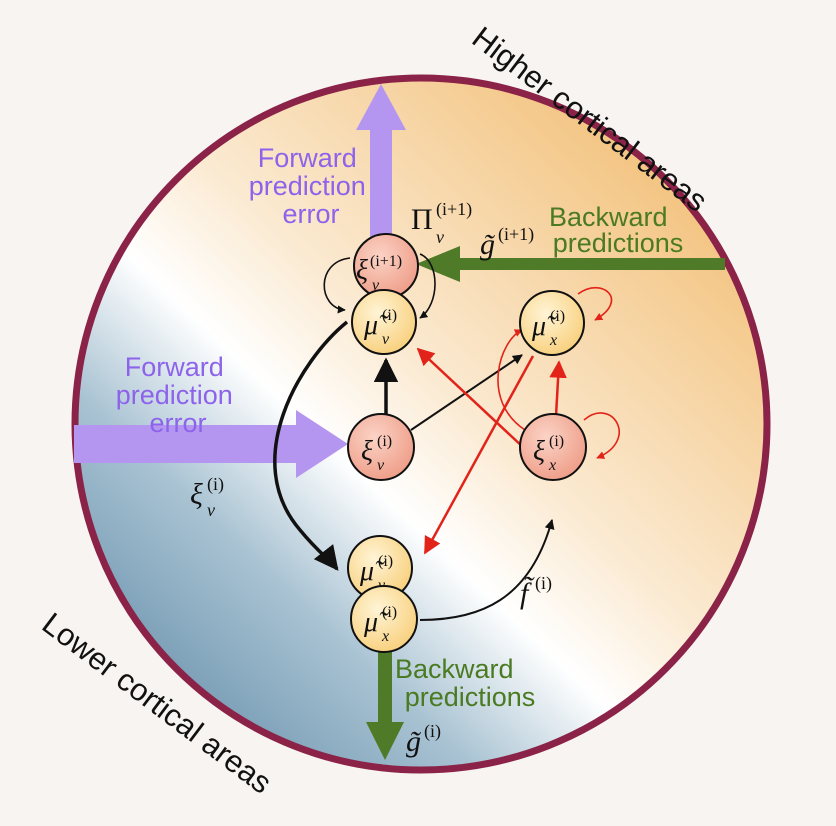 This screenshot has height=826, width=836. What do you see at coordinates (423, 739) in the screenshot?
I see `g-bottom-label: g̃ (i)` at bounding box center [423, 739].